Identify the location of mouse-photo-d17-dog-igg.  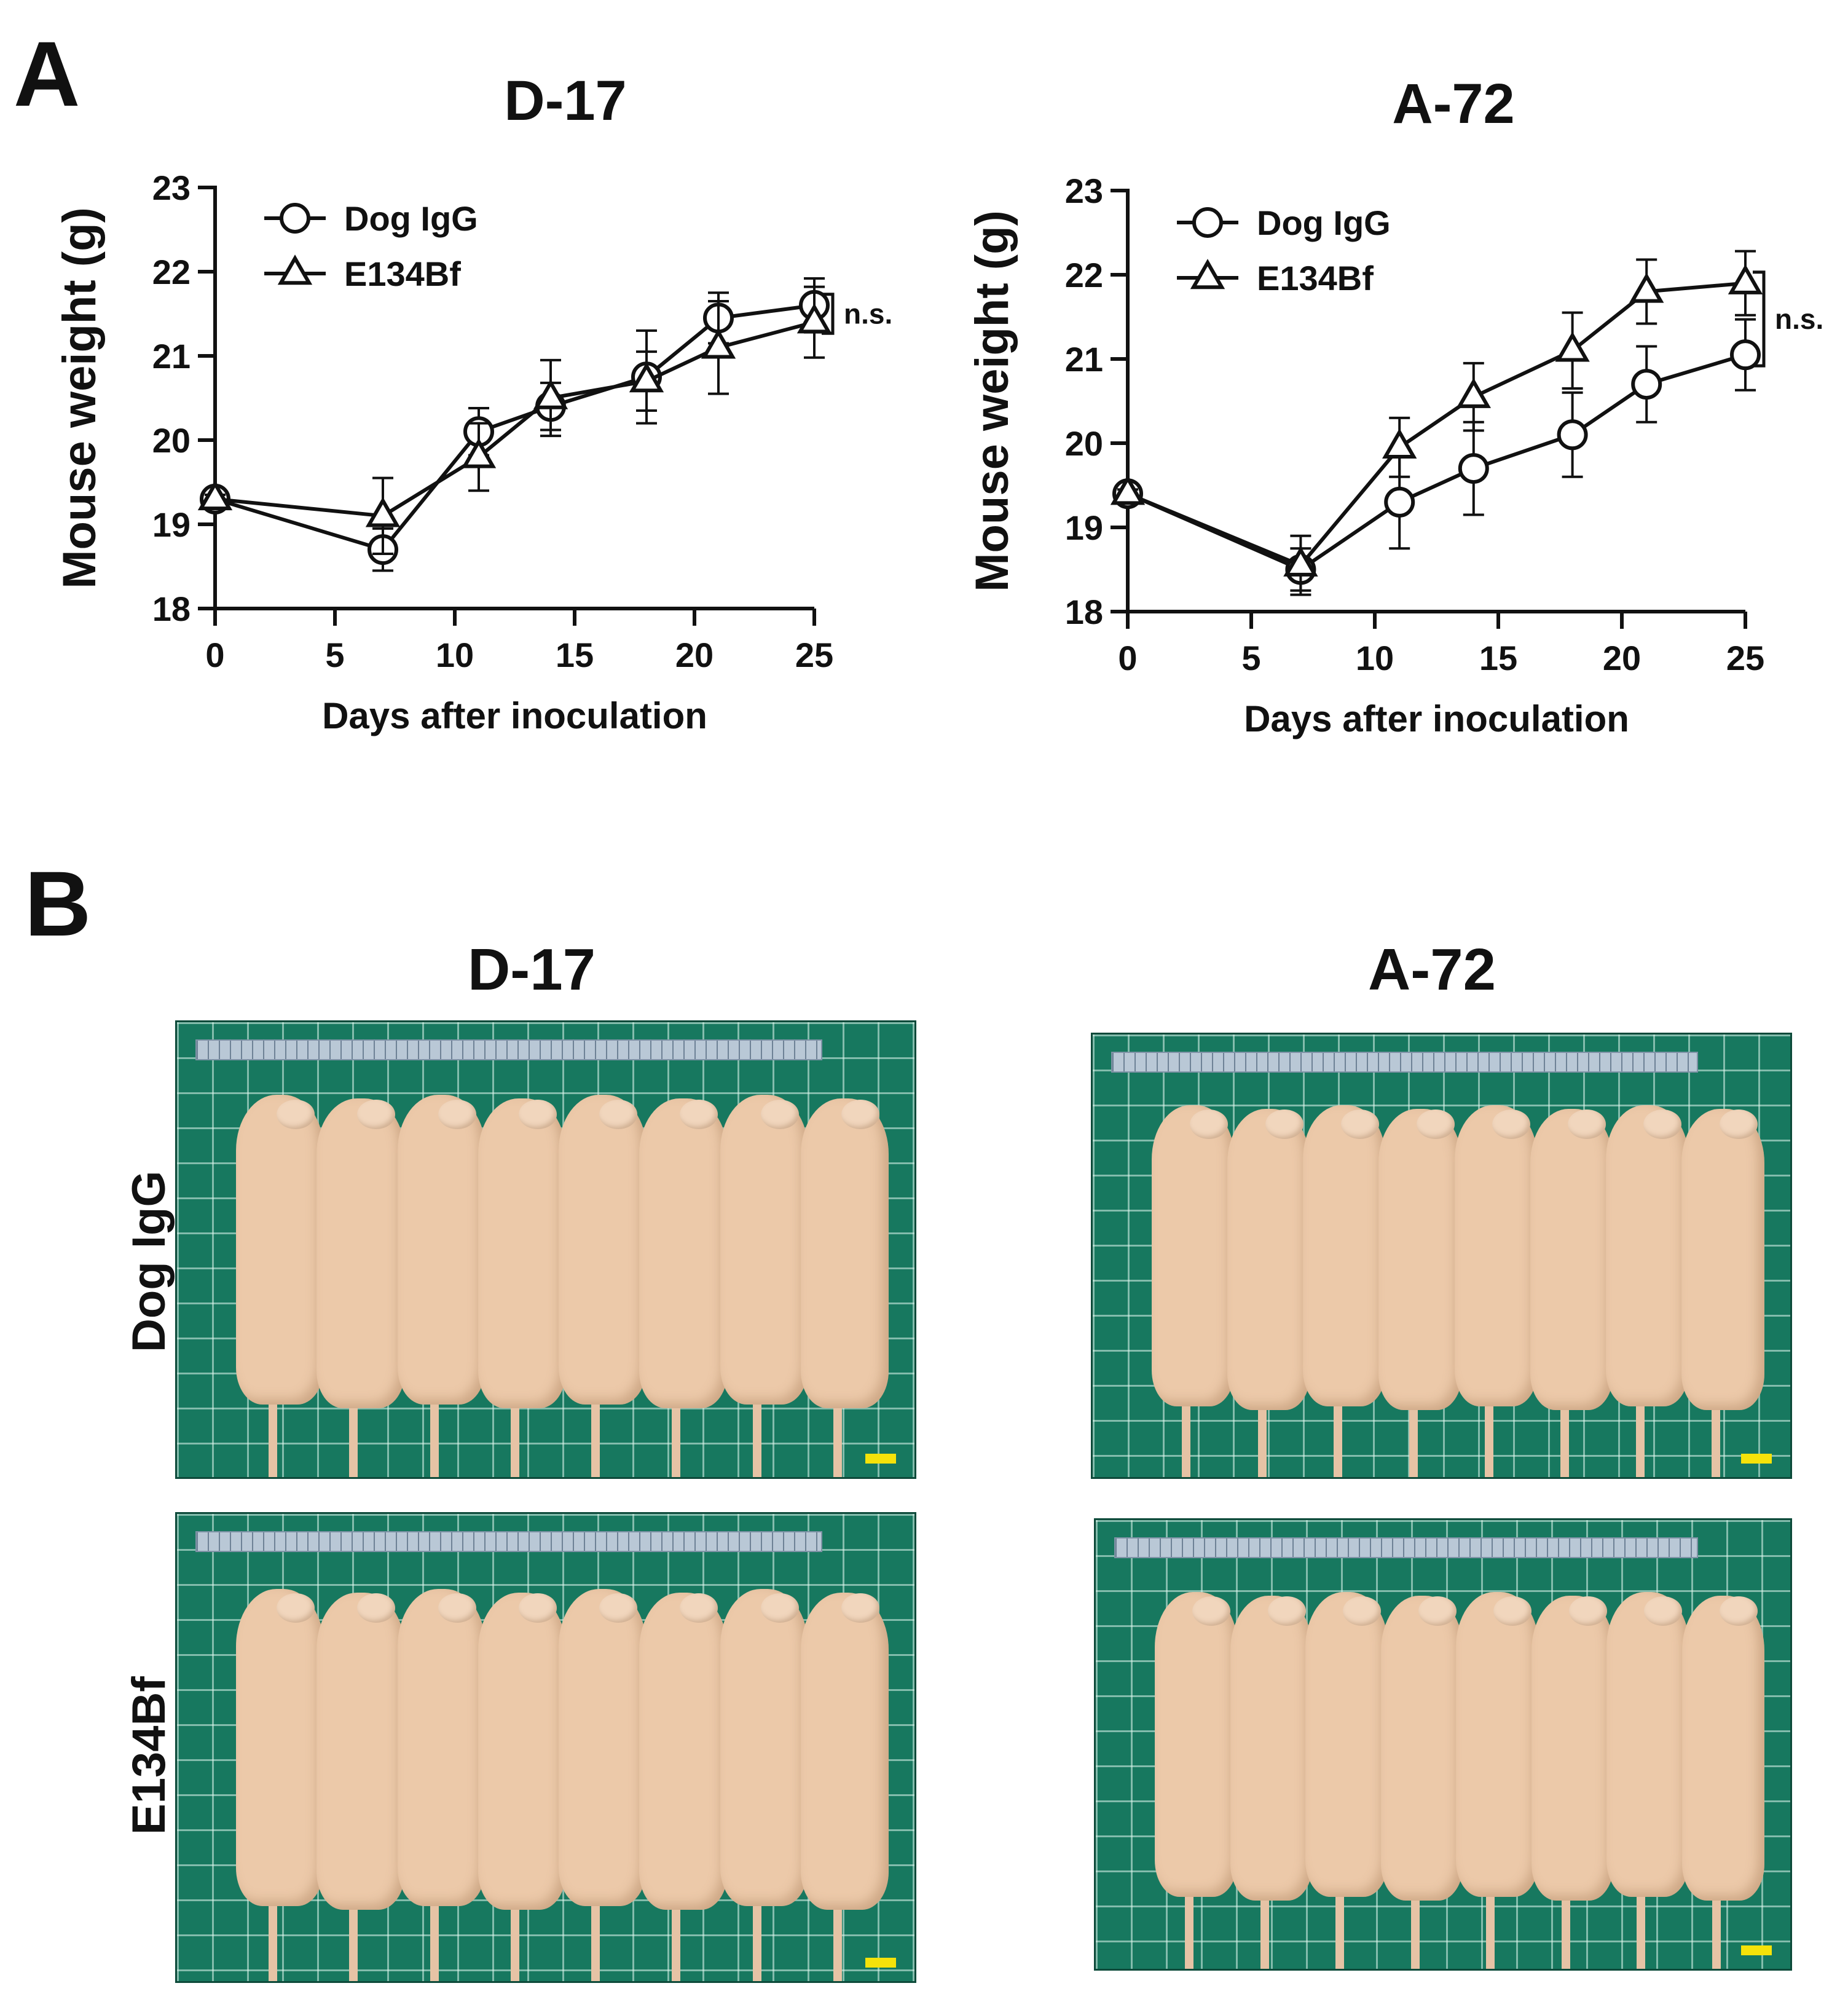
(545, 1249).